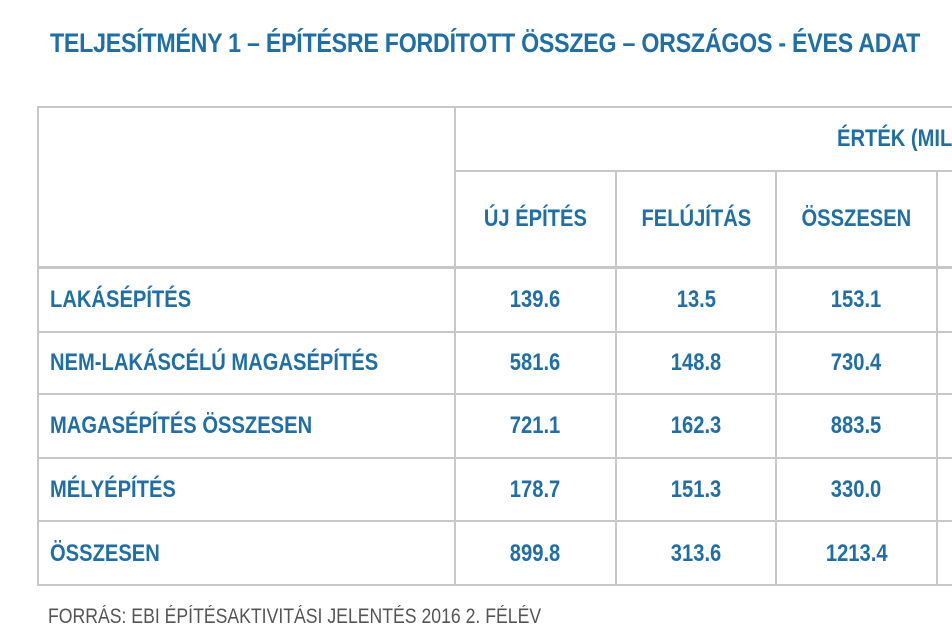 The height and width of the screenshot is (638, 952). Describe the element at coordinates (181, 425) in the screenshot. I see `row-label-magasepites-osszesen: MAGASÉPÍTÉS ÖSSZESEN` at that location.